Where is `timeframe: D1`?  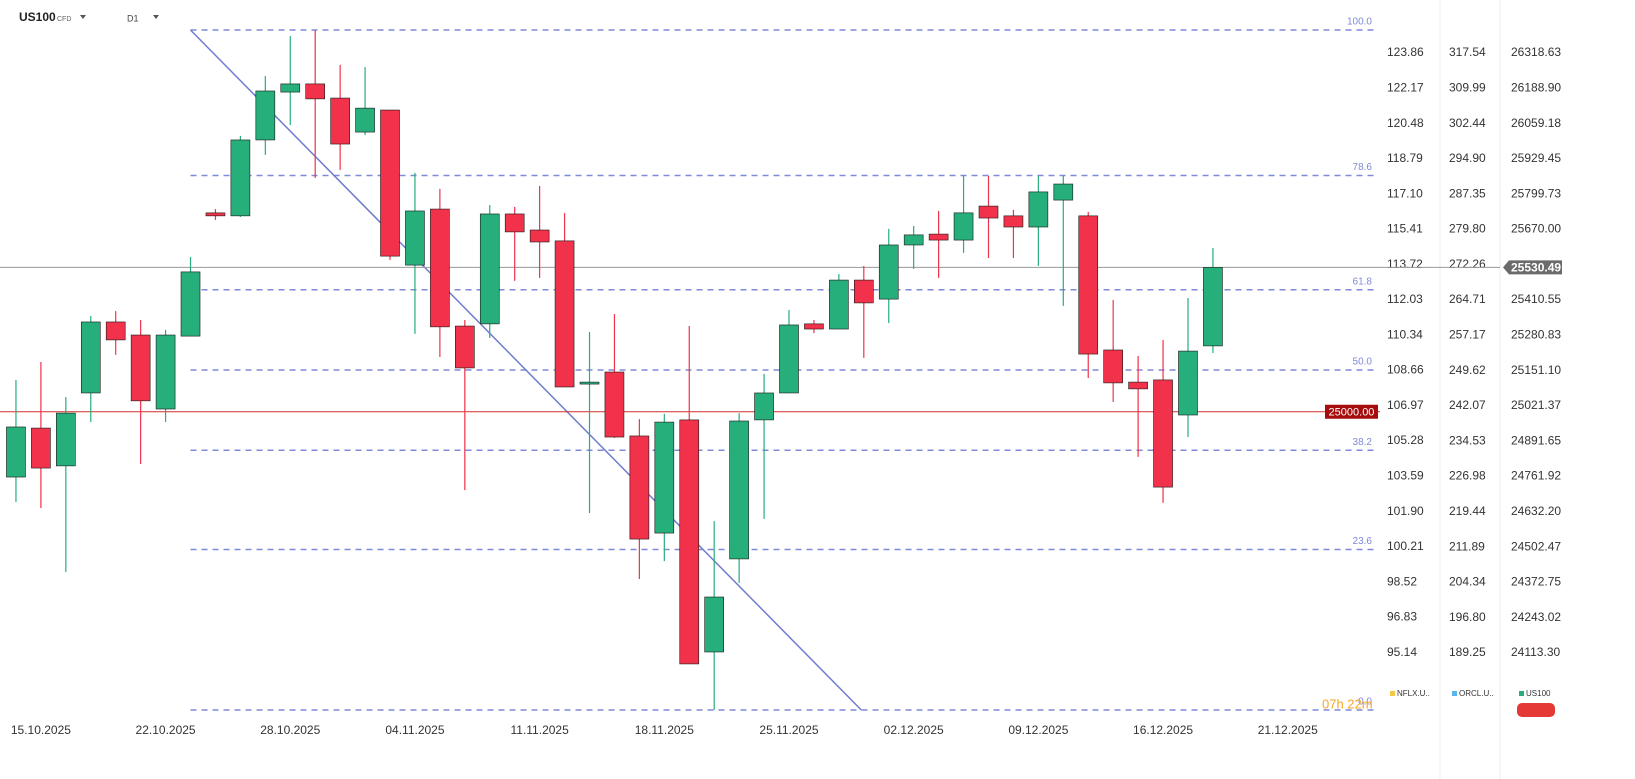
timeframe: D1 is located at coordinates (133, 18).